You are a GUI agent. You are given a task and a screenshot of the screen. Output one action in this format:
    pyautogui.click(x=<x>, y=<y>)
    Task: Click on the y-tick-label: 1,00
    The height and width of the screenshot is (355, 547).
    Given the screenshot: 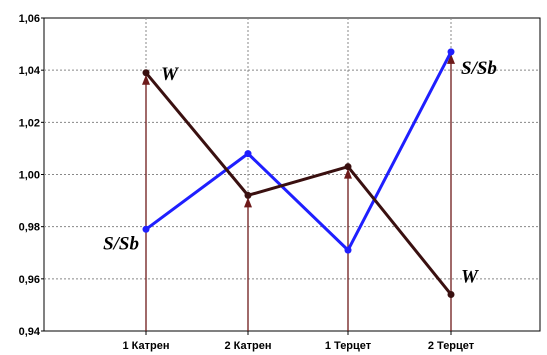 What is the action you would take?
    pyautogui.click(x=29, y=176)
    